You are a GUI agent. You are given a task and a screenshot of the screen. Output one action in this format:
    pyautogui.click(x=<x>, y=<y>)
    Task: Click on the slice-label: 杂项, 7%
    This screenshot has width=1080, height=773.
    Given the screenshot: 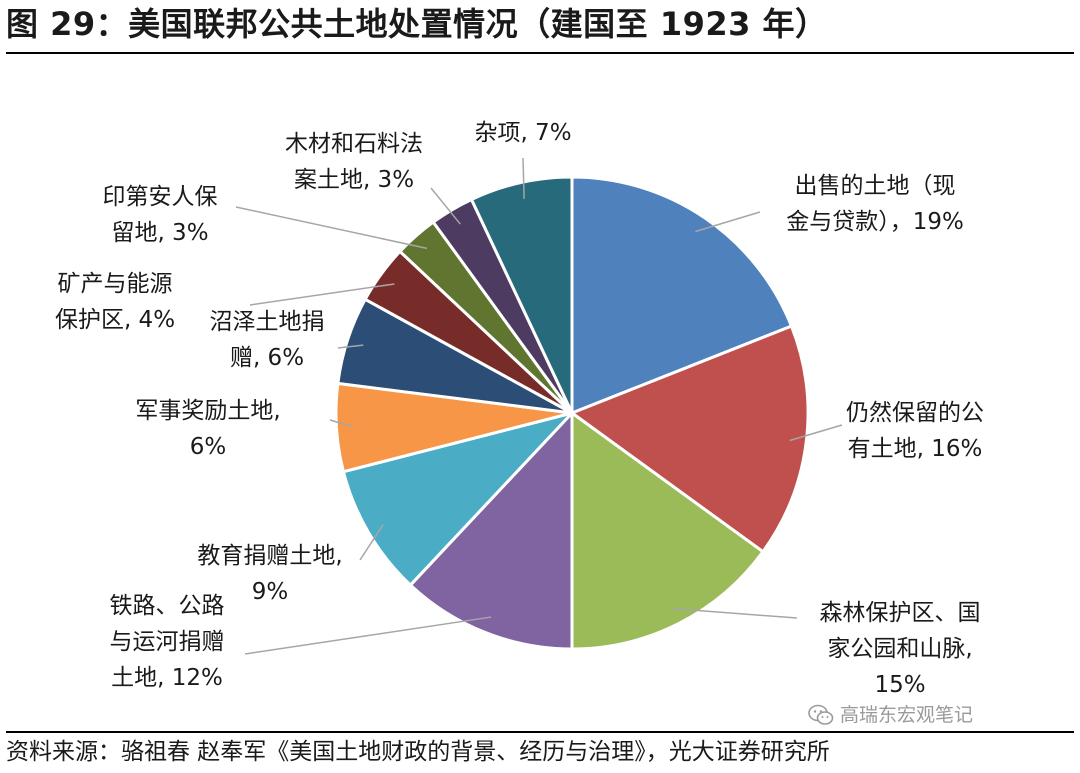 What is the action you would take?
    pyautogui.click(x=522, y=133)
    